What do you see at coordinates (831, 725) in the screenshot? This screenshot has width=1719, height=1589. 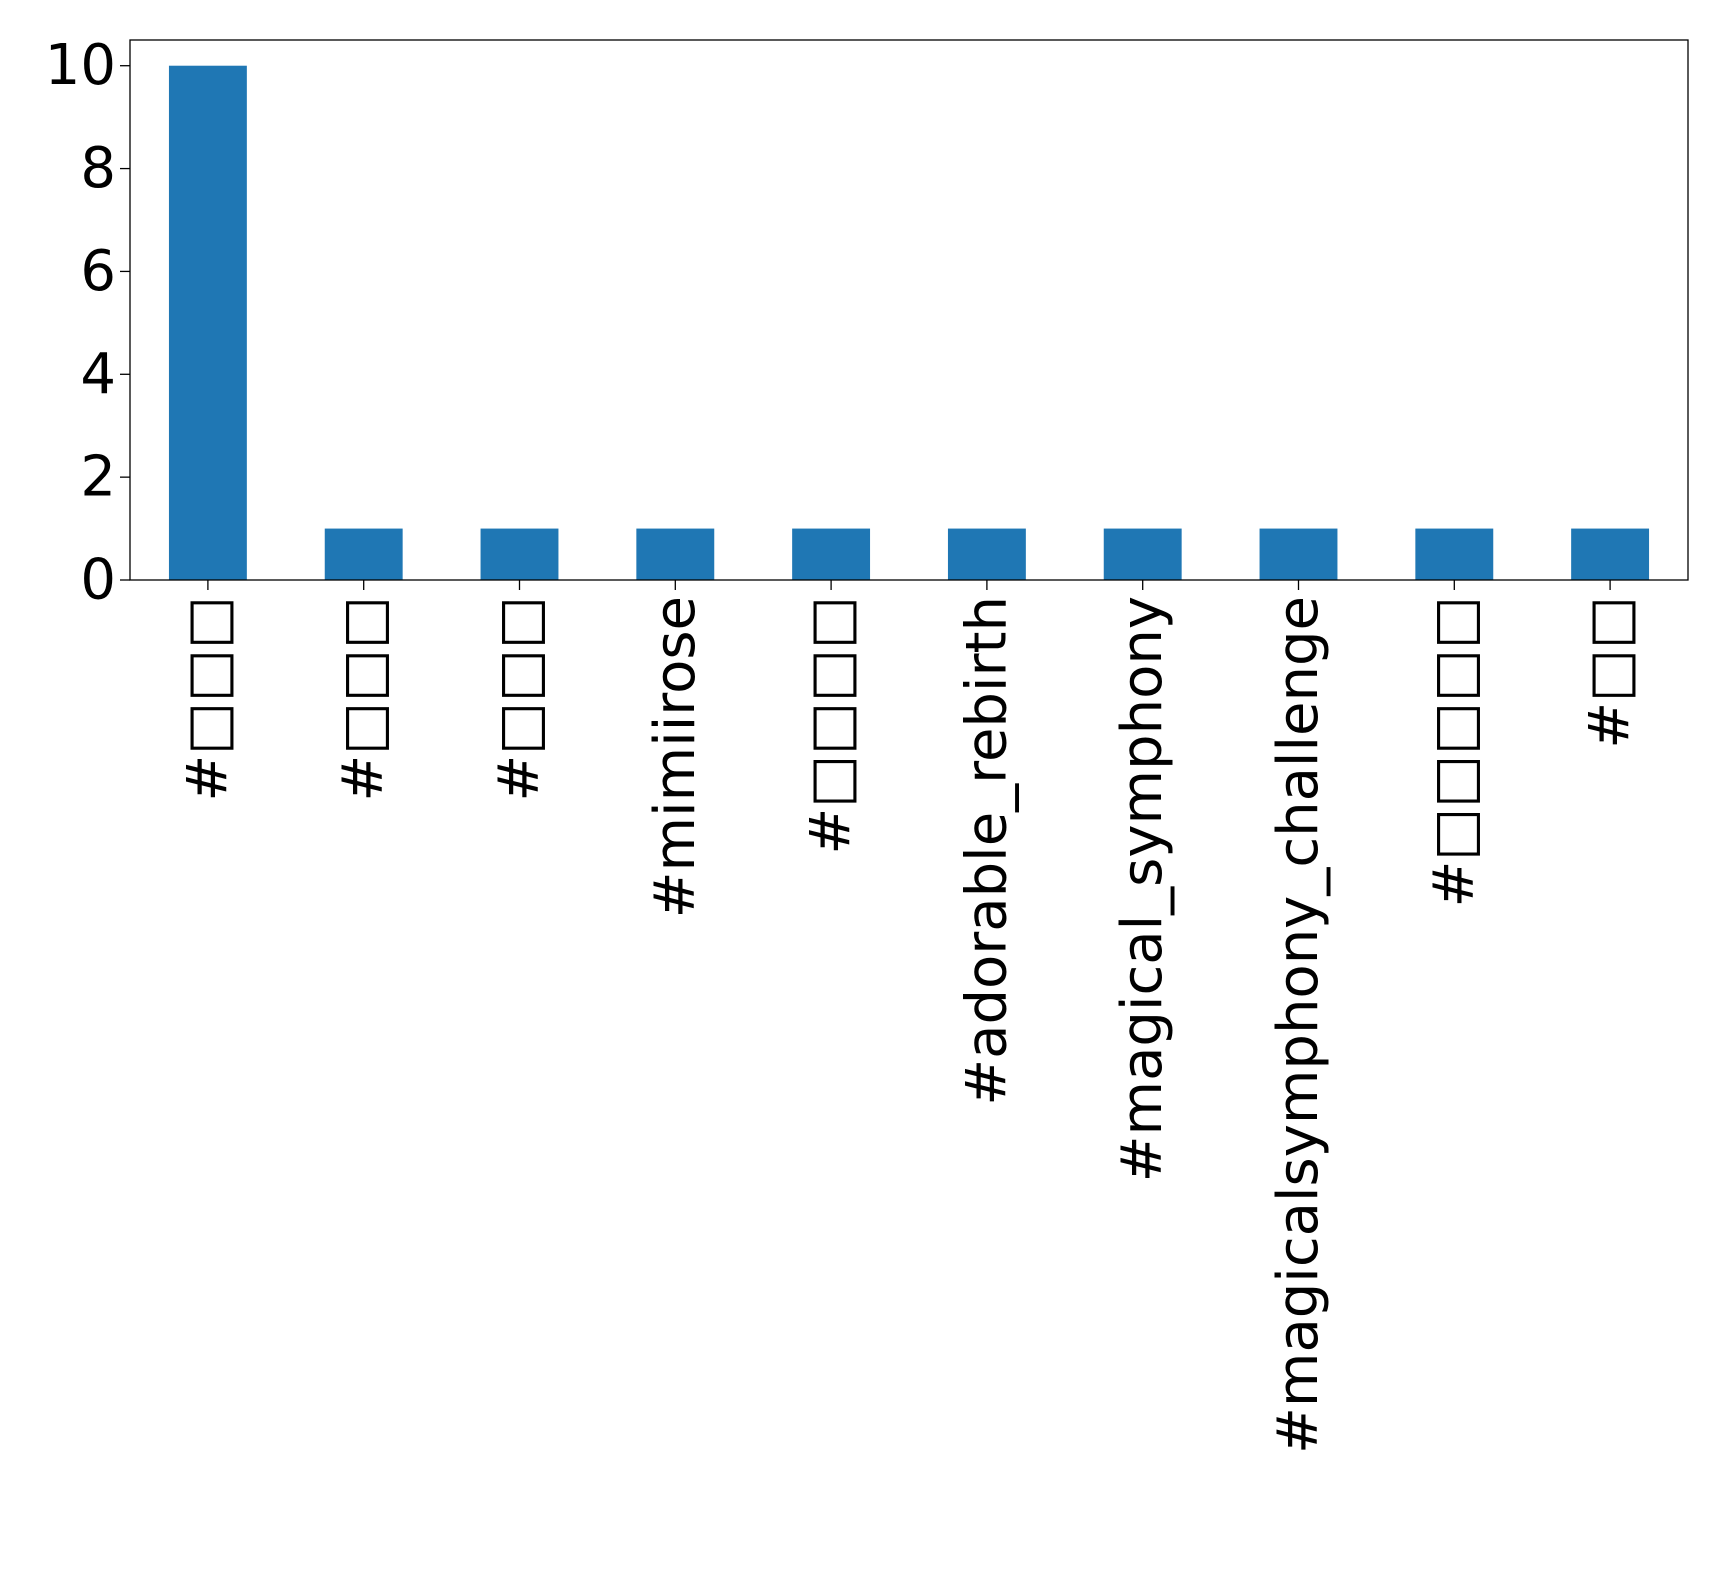 I see `x-tick-label-4: #□□□□` at bounding box center [831, 725].